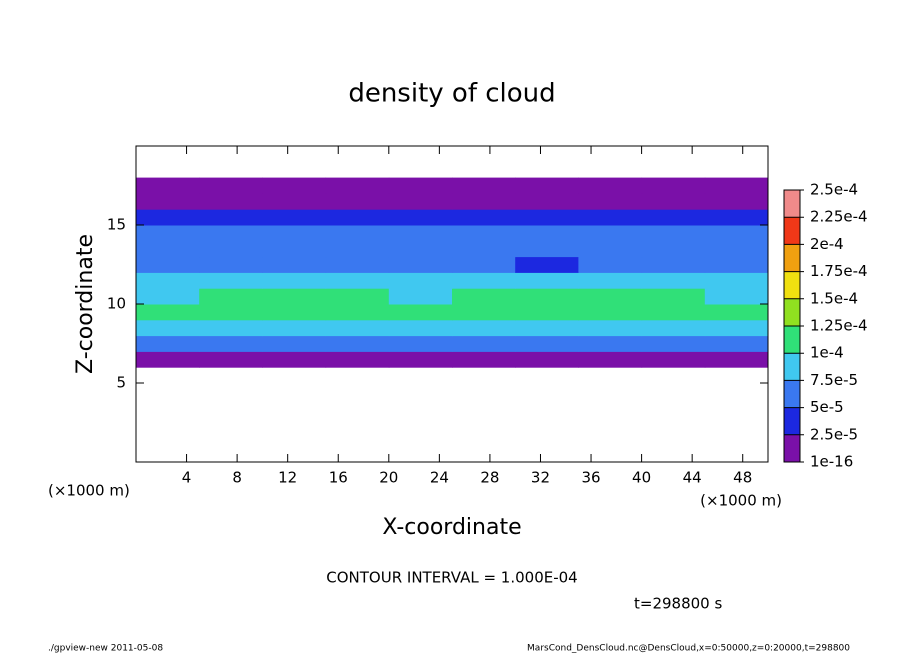 This screenshot has height=654, width=904. I want to click on chart-title: density of cloud, so click(451, 94).